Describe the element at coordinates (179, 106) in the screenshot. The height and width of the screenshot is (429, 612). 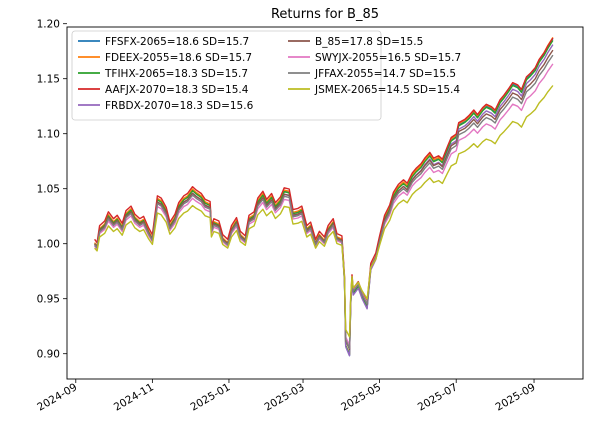
I see `legend-entry: FRBDX-2070=18.3 SD=15.6` at that location.